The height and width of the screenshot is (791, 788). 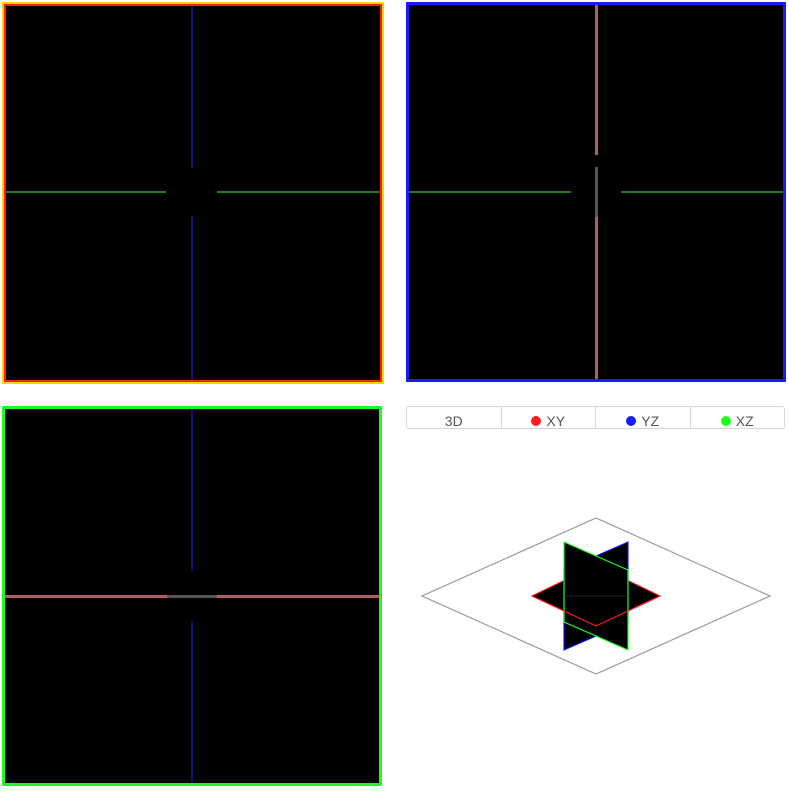 What do you see at coordinates (298, 192) in the screenshot?
I see `xy-crosshair-horizontal-right` at bounding box center [298, 192].